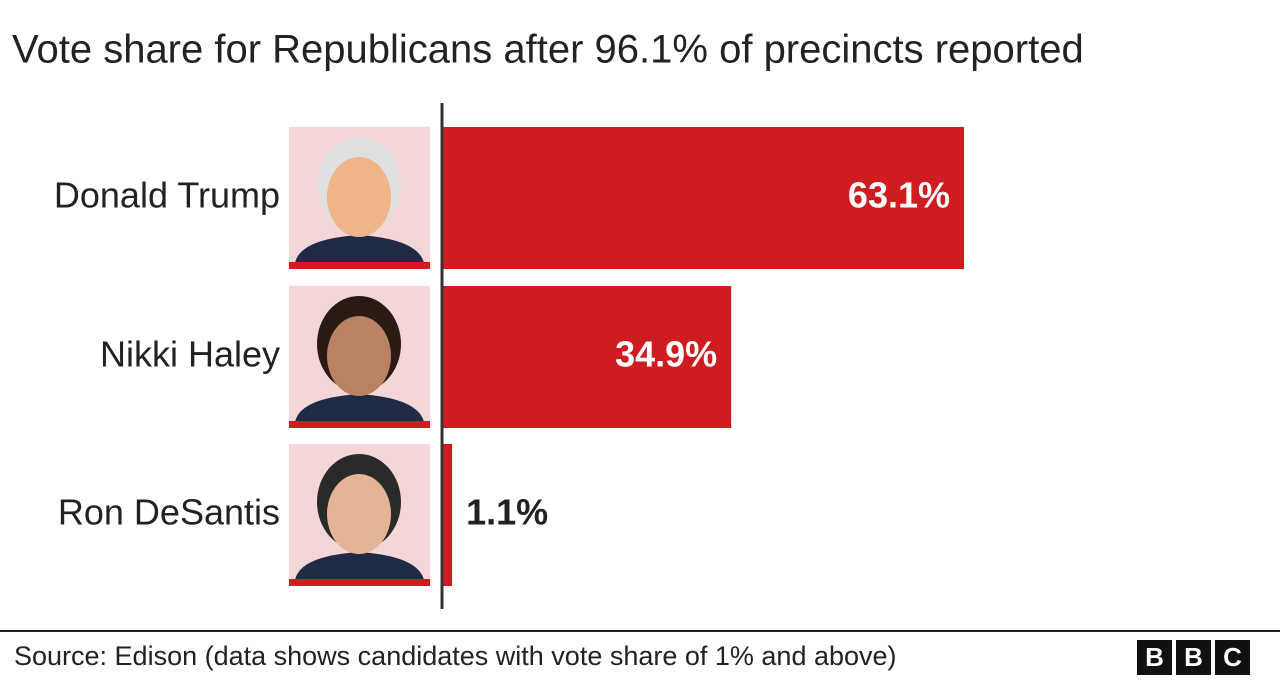 Image resolution: width=1280 pixels, height=680 pixels. Describe the element at coordinates (899, 195) in the screenshot. I see `value-label: 63.1%` at that location.